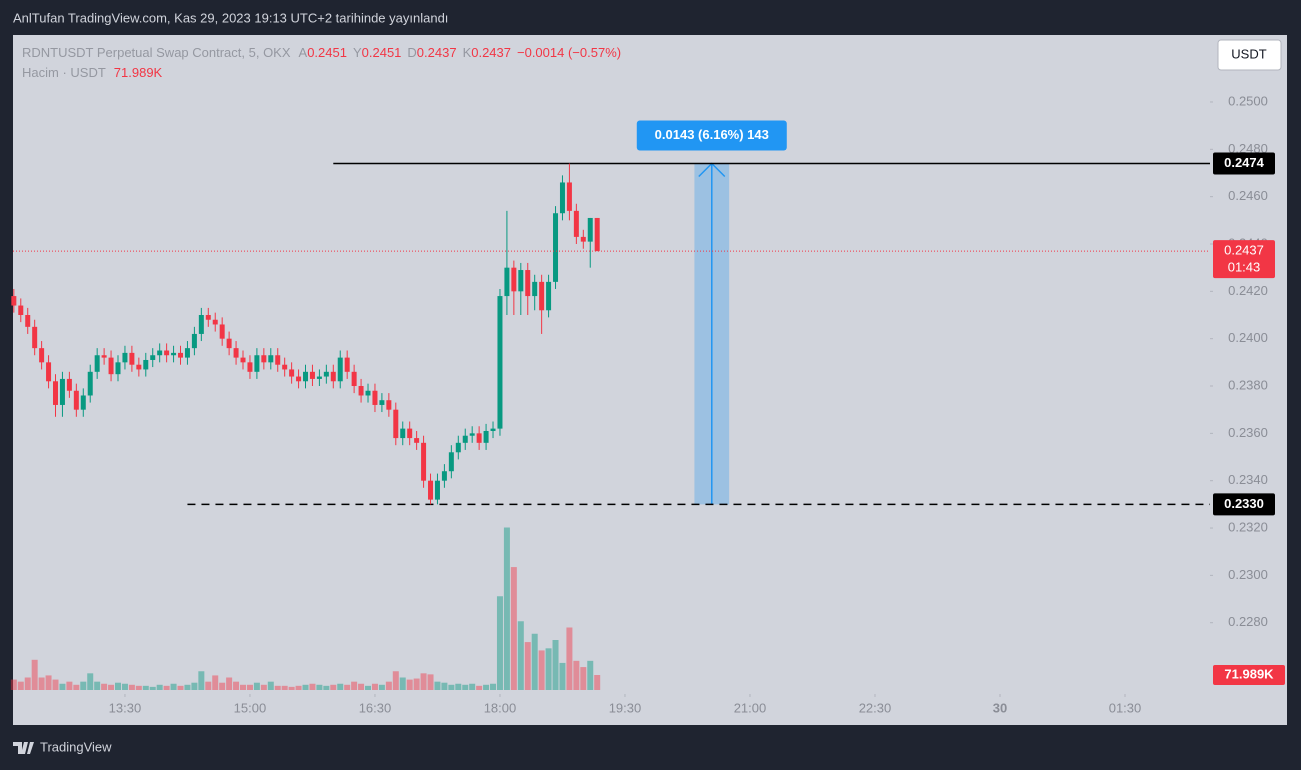 Image resolution: width=1301 pixels, height=770 pixels. Describe the element at coordinates (156, 52) in the screenshot. I see `legend-title: RDNTUSDT Perpetual Swap Contract, 5, OKX` at that location.